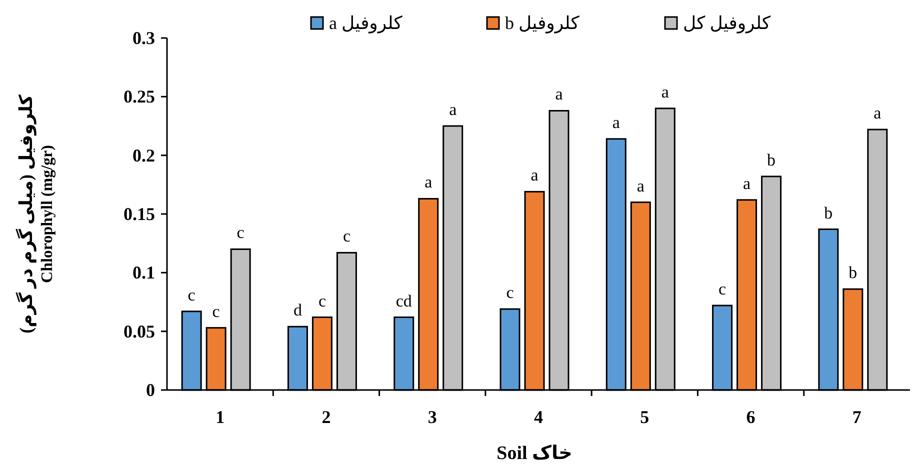 The width and height of the screenshot is (924, 464). I want to click on x-tick-label: 4, so click(538, 417).